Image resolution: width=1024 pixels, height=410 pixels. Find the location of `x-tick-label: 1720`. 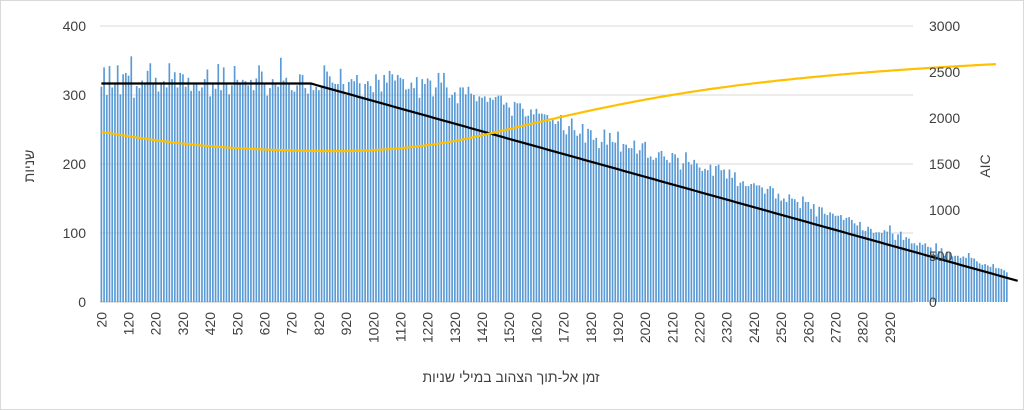

x-tick-label: 1720 is located at coordinates (564, 327).